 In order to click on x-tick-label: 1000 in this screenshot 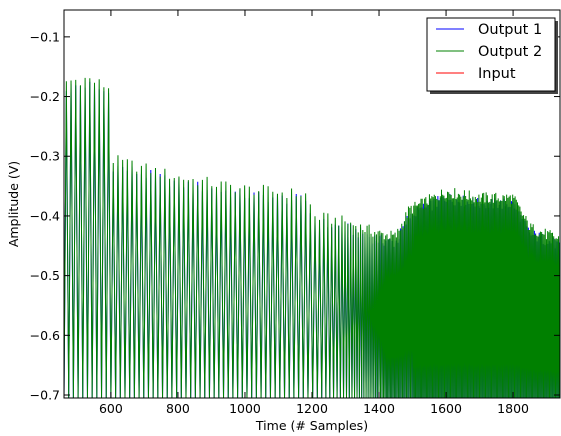, I will do `click(245, 408)`.